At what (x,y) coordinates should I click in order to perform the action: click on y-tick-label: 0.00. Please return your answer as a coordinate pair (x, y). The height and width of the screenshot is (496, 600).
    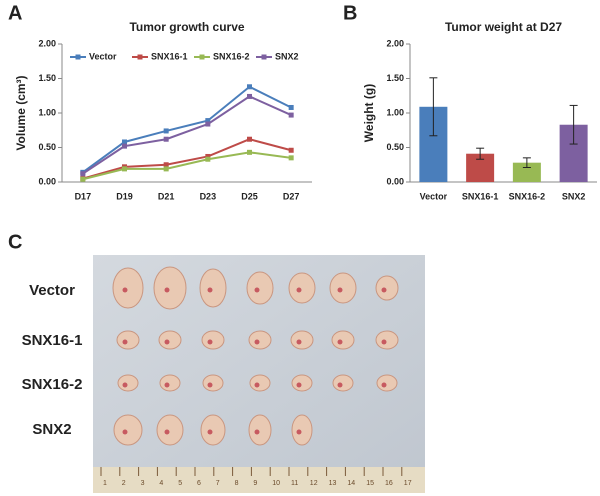
    Looking at the image, I should click on (395, 181).